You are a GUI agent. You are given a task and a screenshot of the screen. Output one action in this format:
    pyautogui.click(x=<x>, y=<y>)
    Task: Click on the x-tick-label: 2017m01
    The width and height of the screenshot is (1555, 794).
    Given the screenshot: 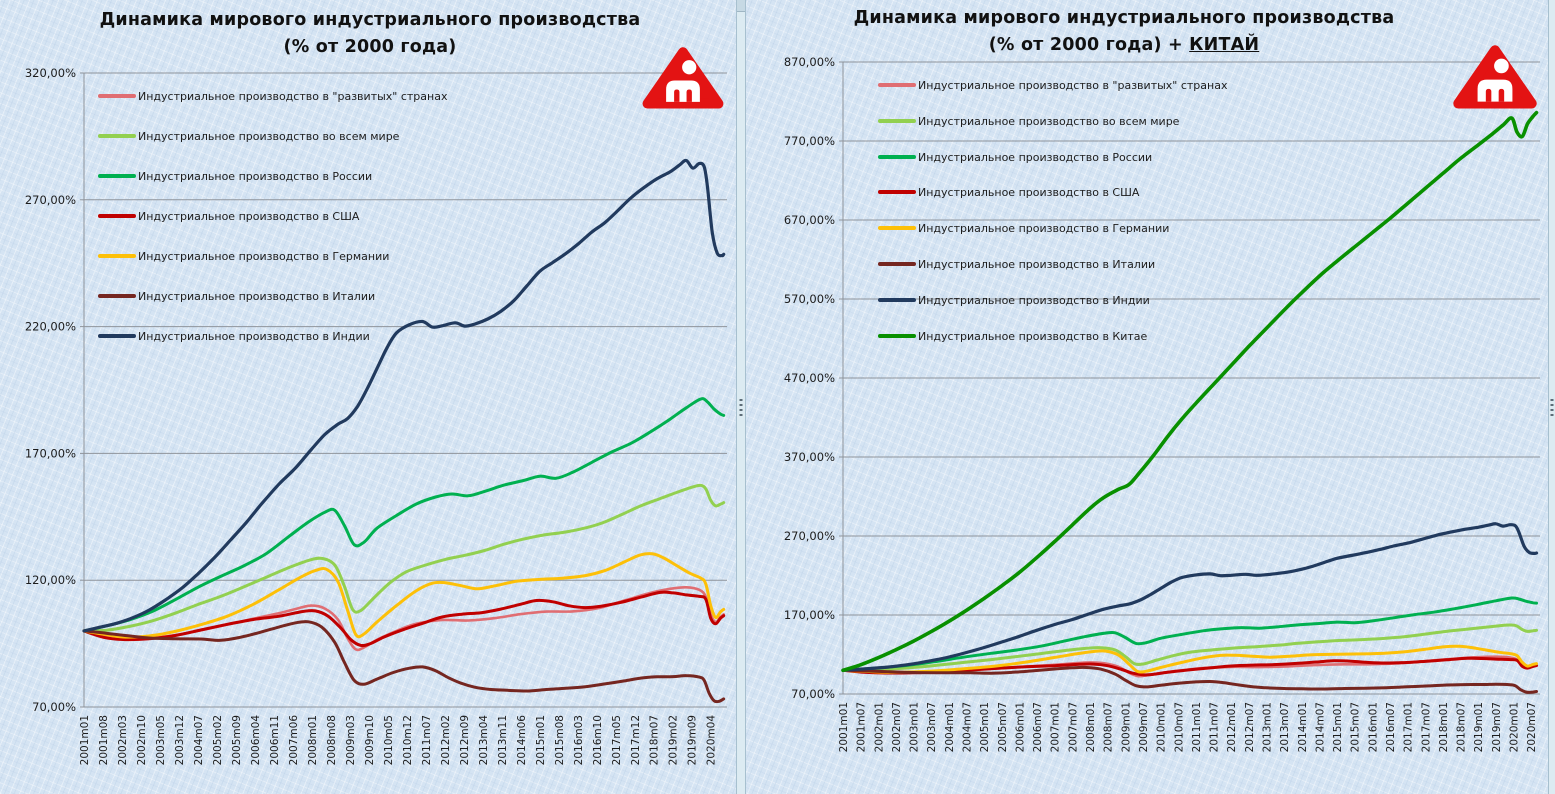 What is the action you would take?
    pyautogui.click(x=1409, y=727)
    